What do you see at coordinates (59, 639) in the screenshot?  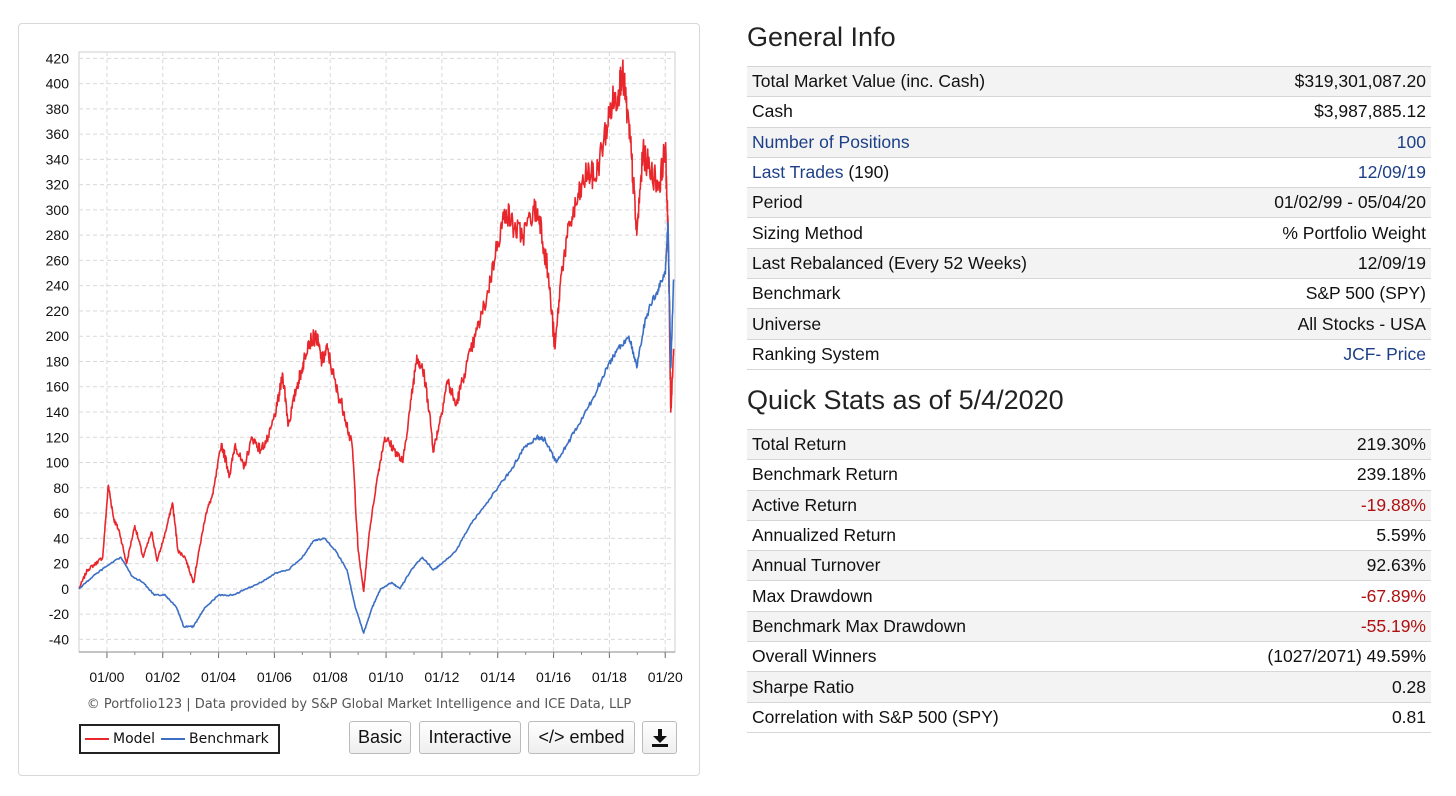 I see `y-tick-label: -40` at bounding box center [59, 639].